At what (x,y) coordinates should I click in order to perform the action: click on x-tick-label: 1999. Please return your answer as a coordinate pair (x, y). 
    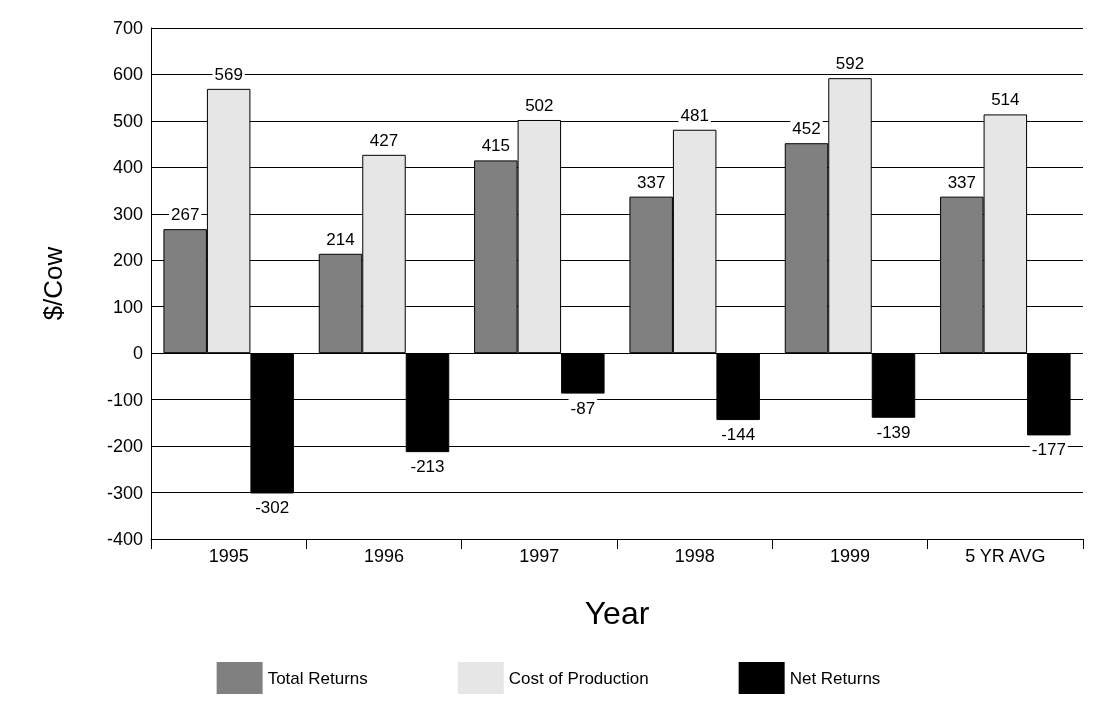
    Looking at the image, I should click on (850, 556).